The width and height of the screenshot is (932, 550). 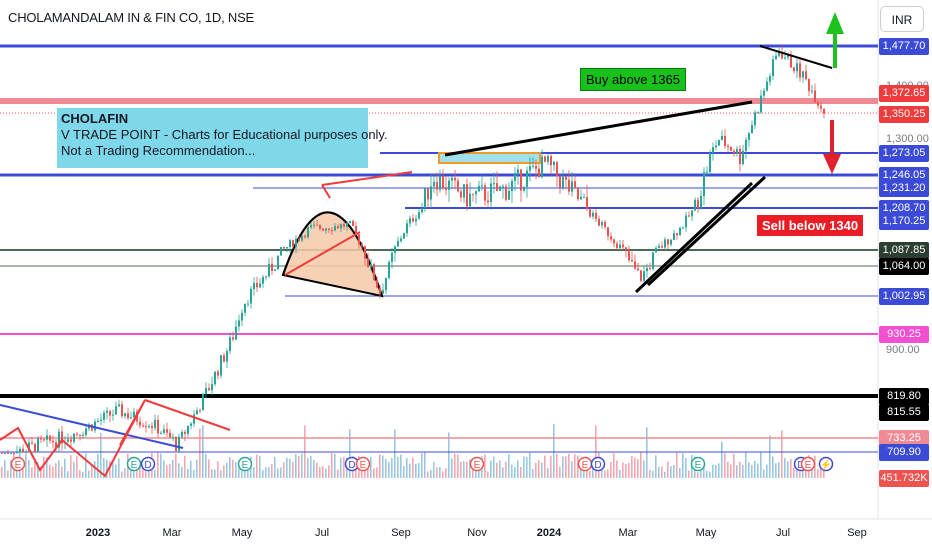 I want to click on x-tick-label: May, so click(x=242, y=533).